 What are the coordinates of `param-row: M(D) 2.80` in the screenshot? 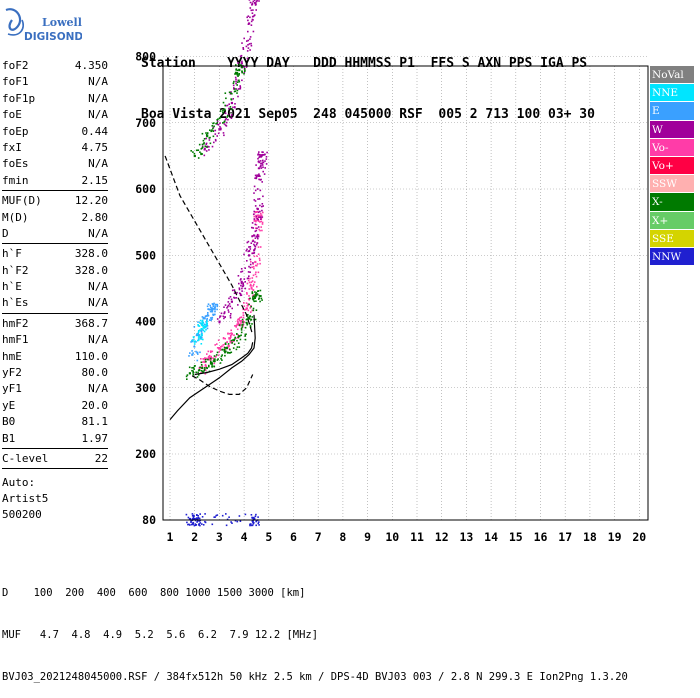 It's located at (55, 218).